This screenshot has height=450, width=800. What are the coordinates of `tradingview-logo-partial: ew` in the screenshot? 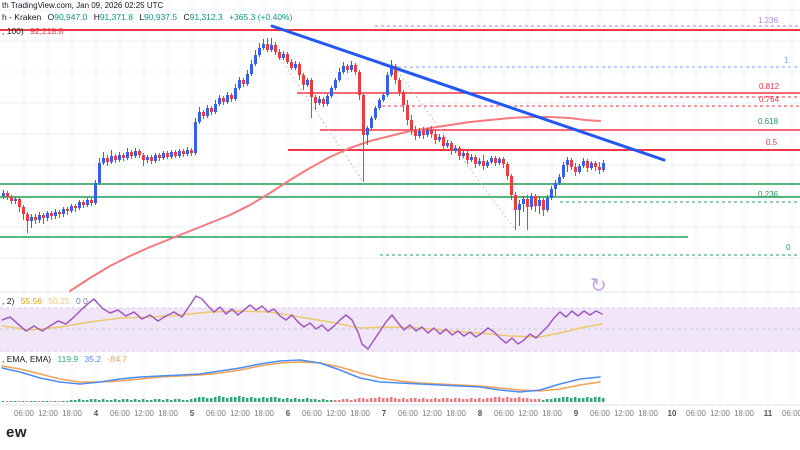 It's located at (17, 432).